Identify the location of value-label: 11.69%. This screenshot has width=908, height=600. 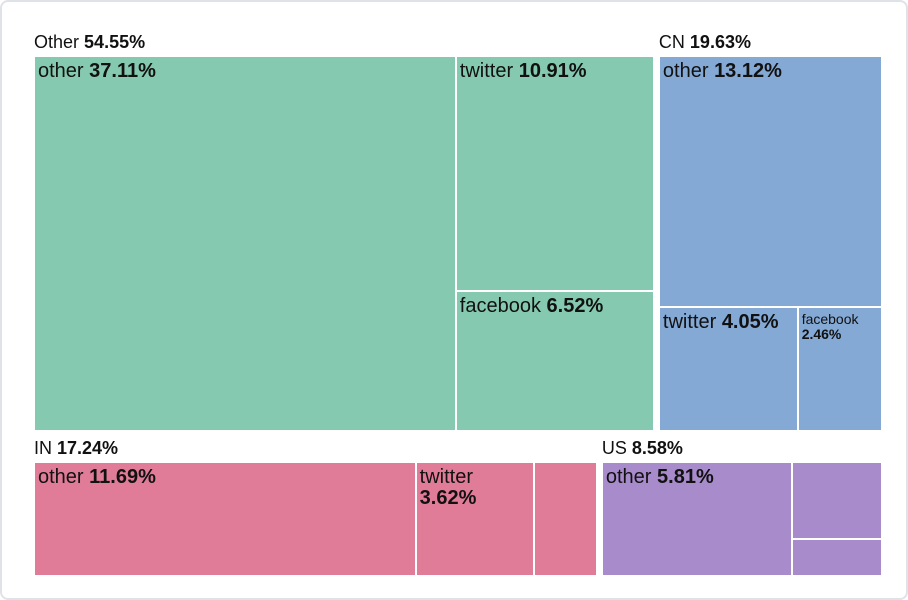
(122, 477).